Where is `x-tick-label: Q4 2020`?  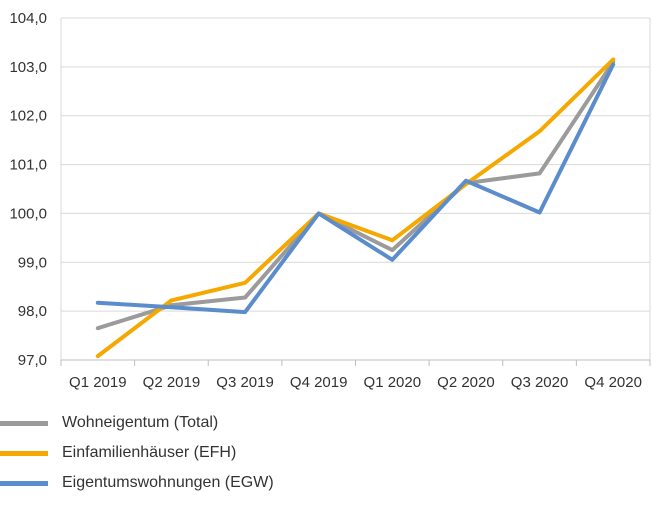 x-tick-label: Q4 2020 is located at coordinates (613, 382).